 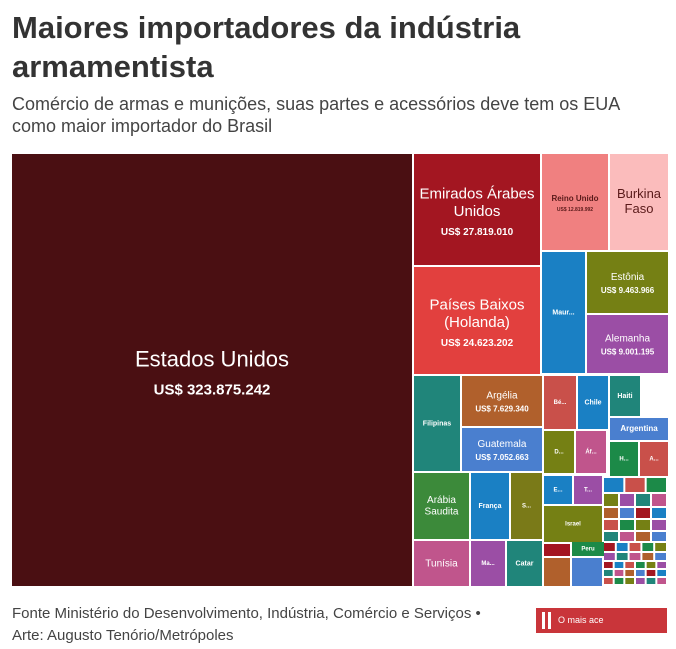 I want to click on tile-catar, so click(x=524, y=563).